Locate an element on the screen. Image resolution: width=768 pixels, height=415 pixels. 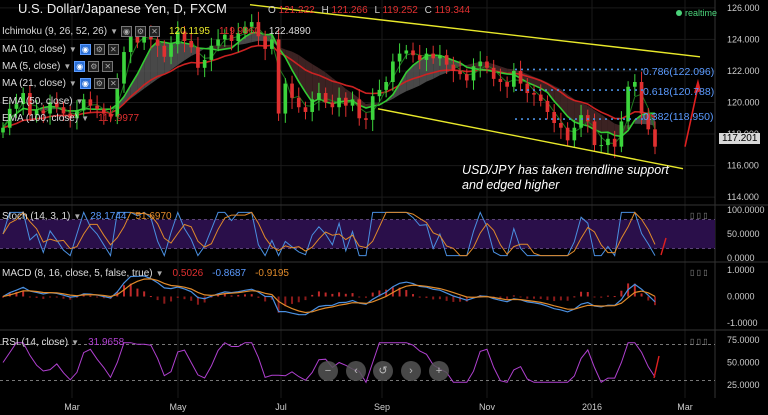
stoch-tick-label: 100.0000 is located at coordinates (746, 210).